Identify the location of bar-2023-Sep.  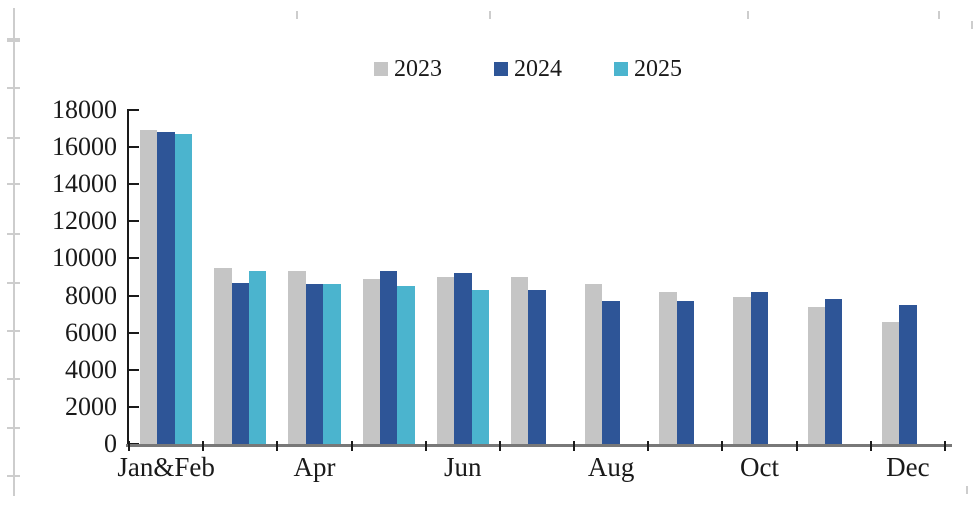
(668, 367).